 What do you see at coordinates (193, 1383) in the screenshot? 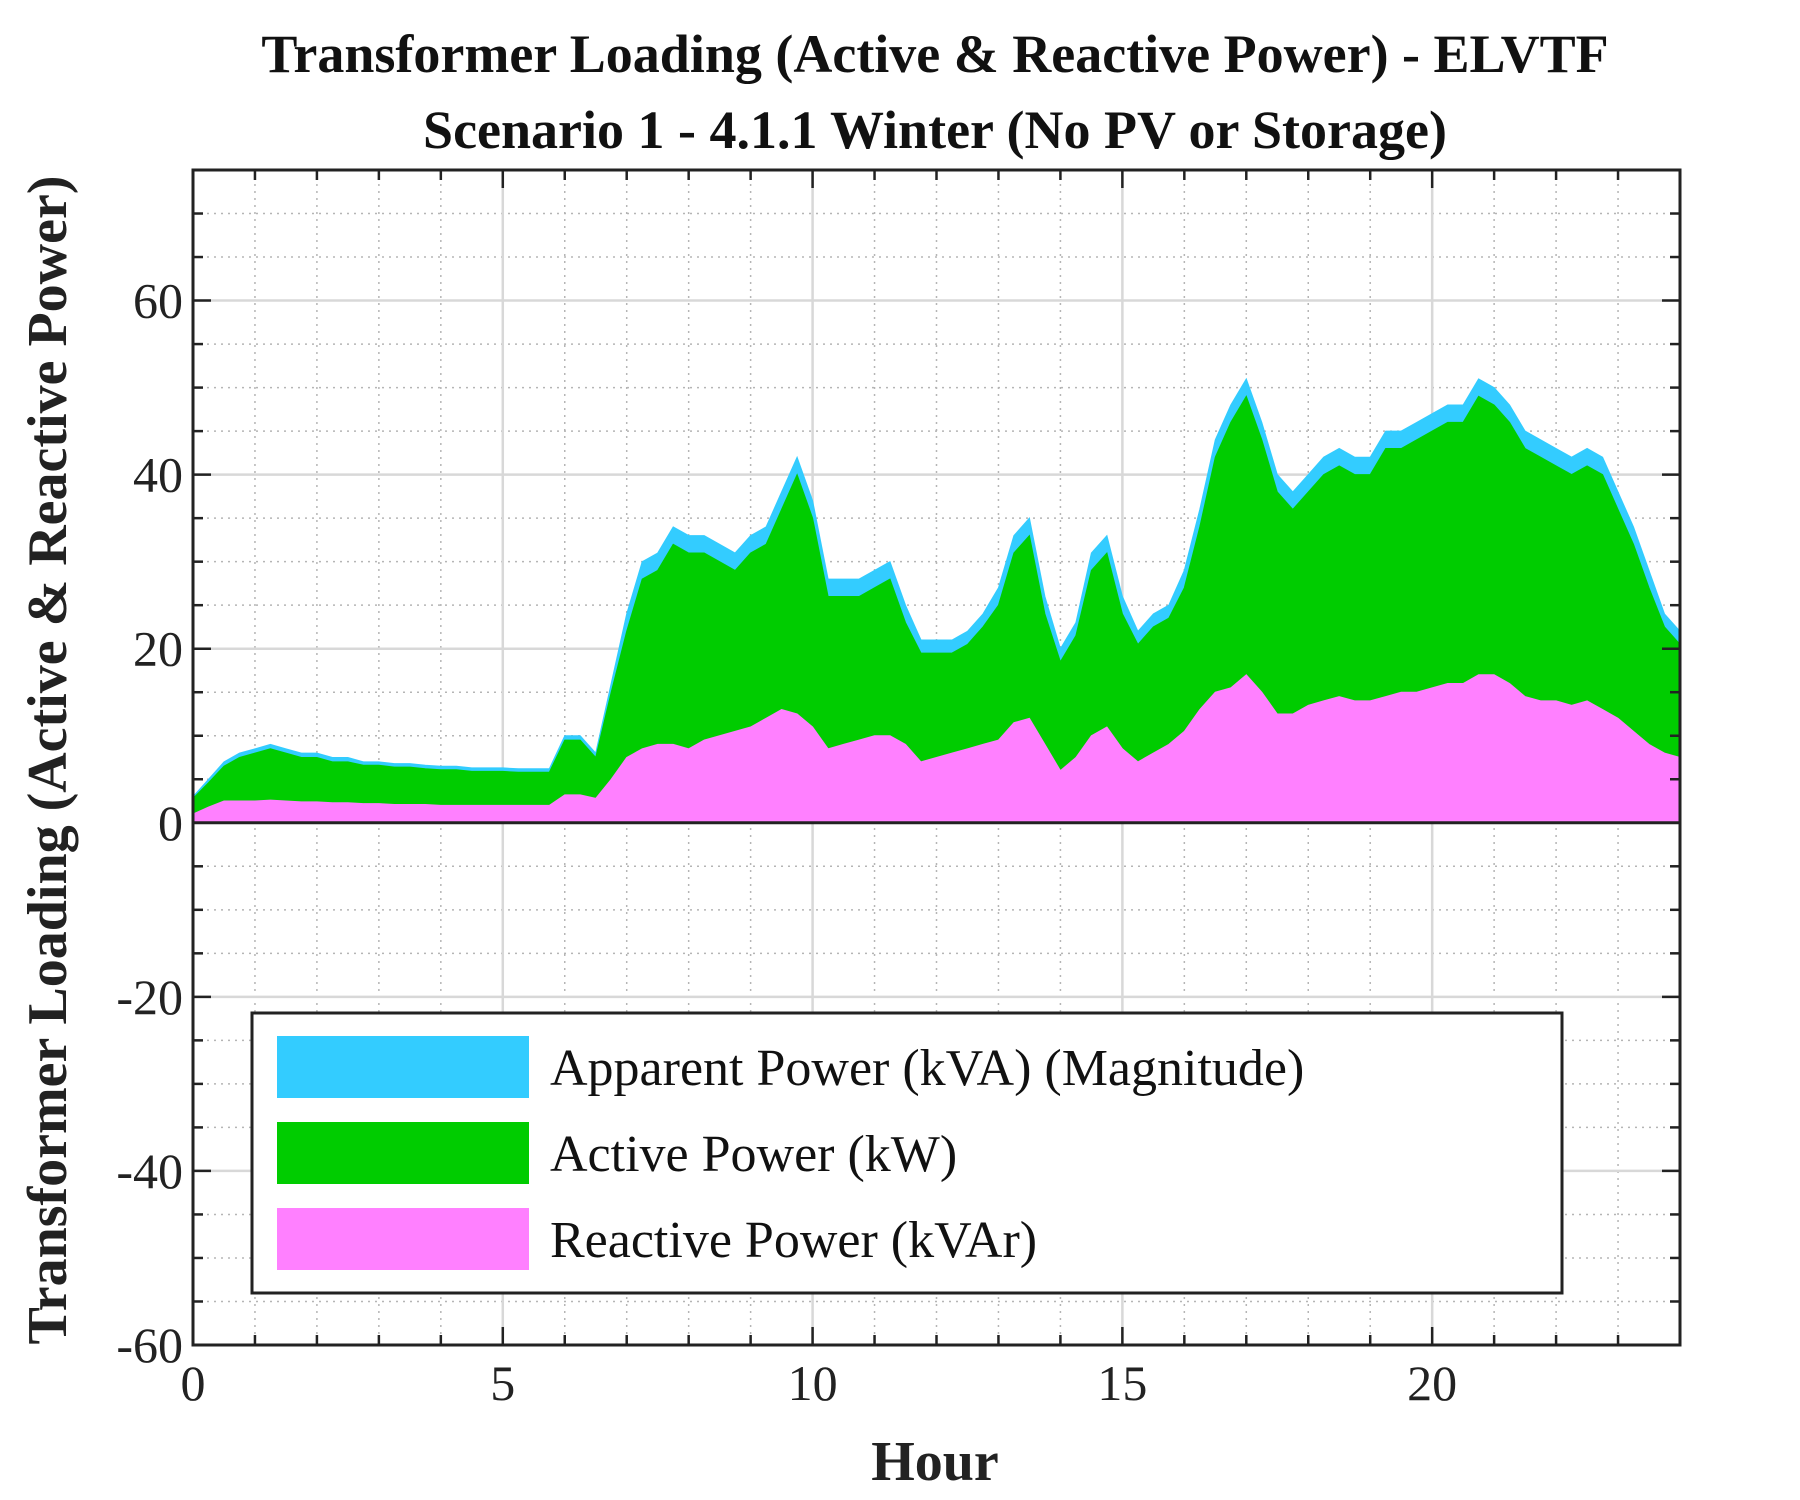
I see `x-tick-label: 0` at bounding box center [193, 1383].